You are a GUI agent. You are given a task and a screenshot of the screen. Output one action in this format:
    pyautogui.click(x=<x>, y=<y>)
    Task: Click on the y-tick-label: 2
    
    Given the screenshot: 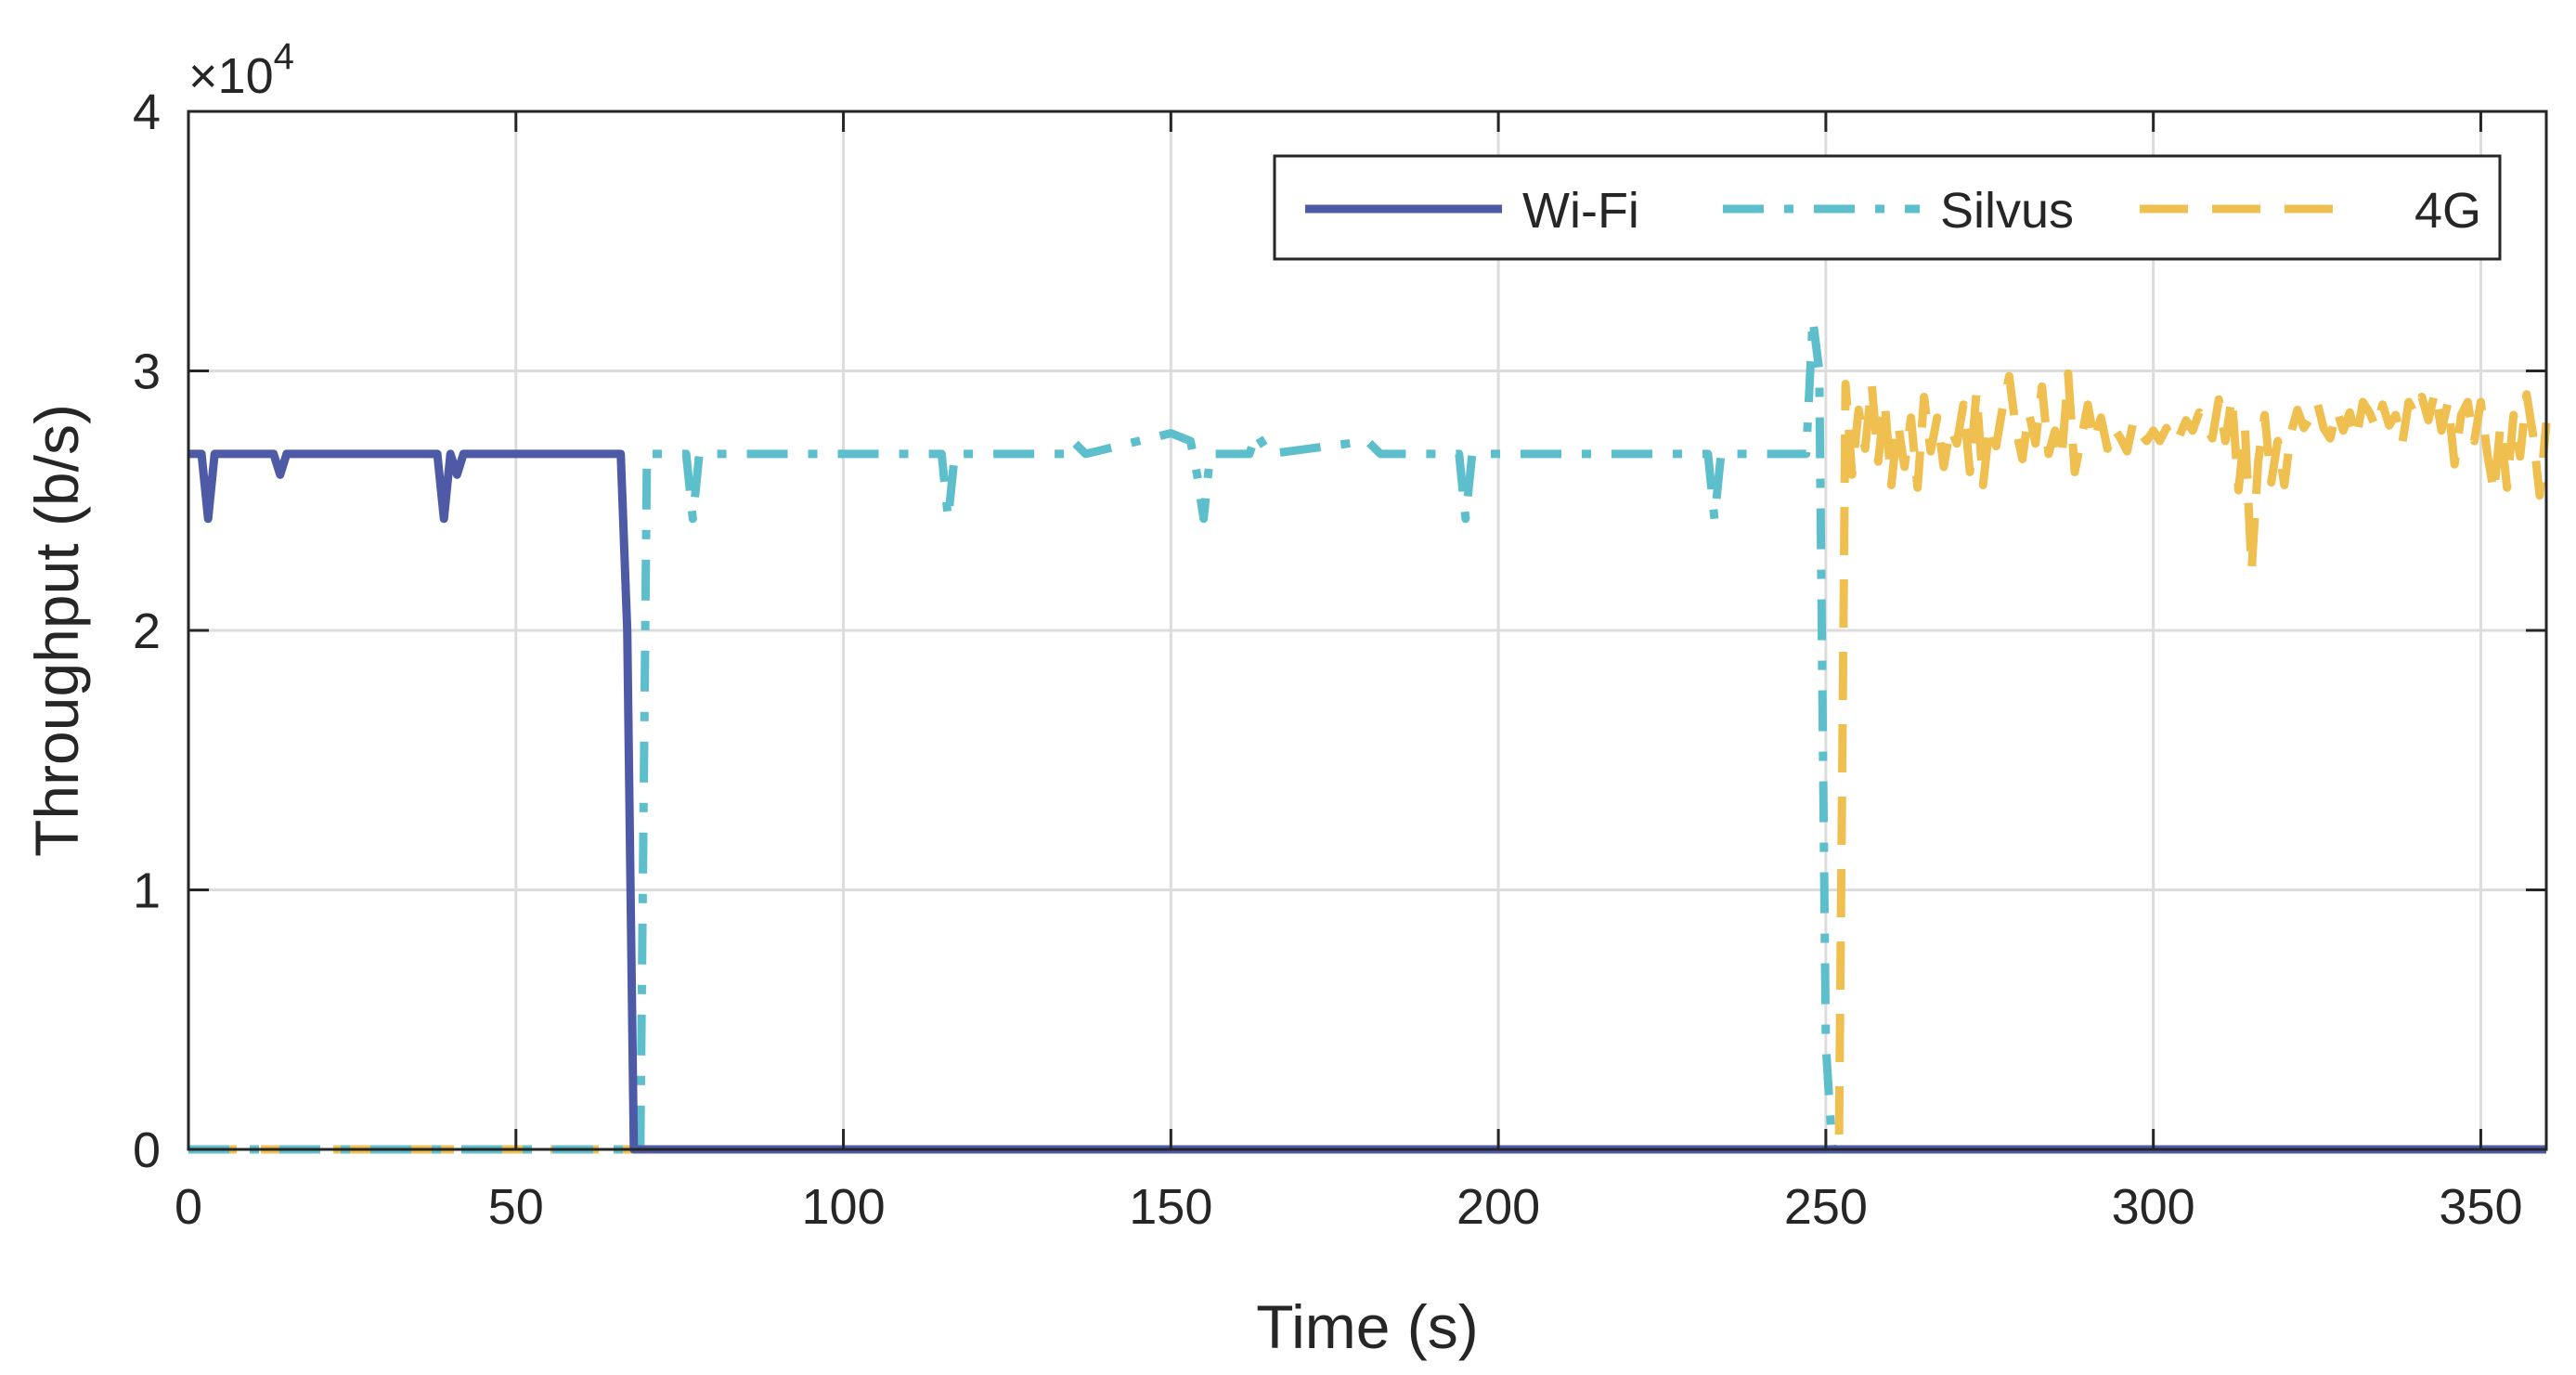 What is the action you would take?
    pyautogui.click(x=147, y=631)
    